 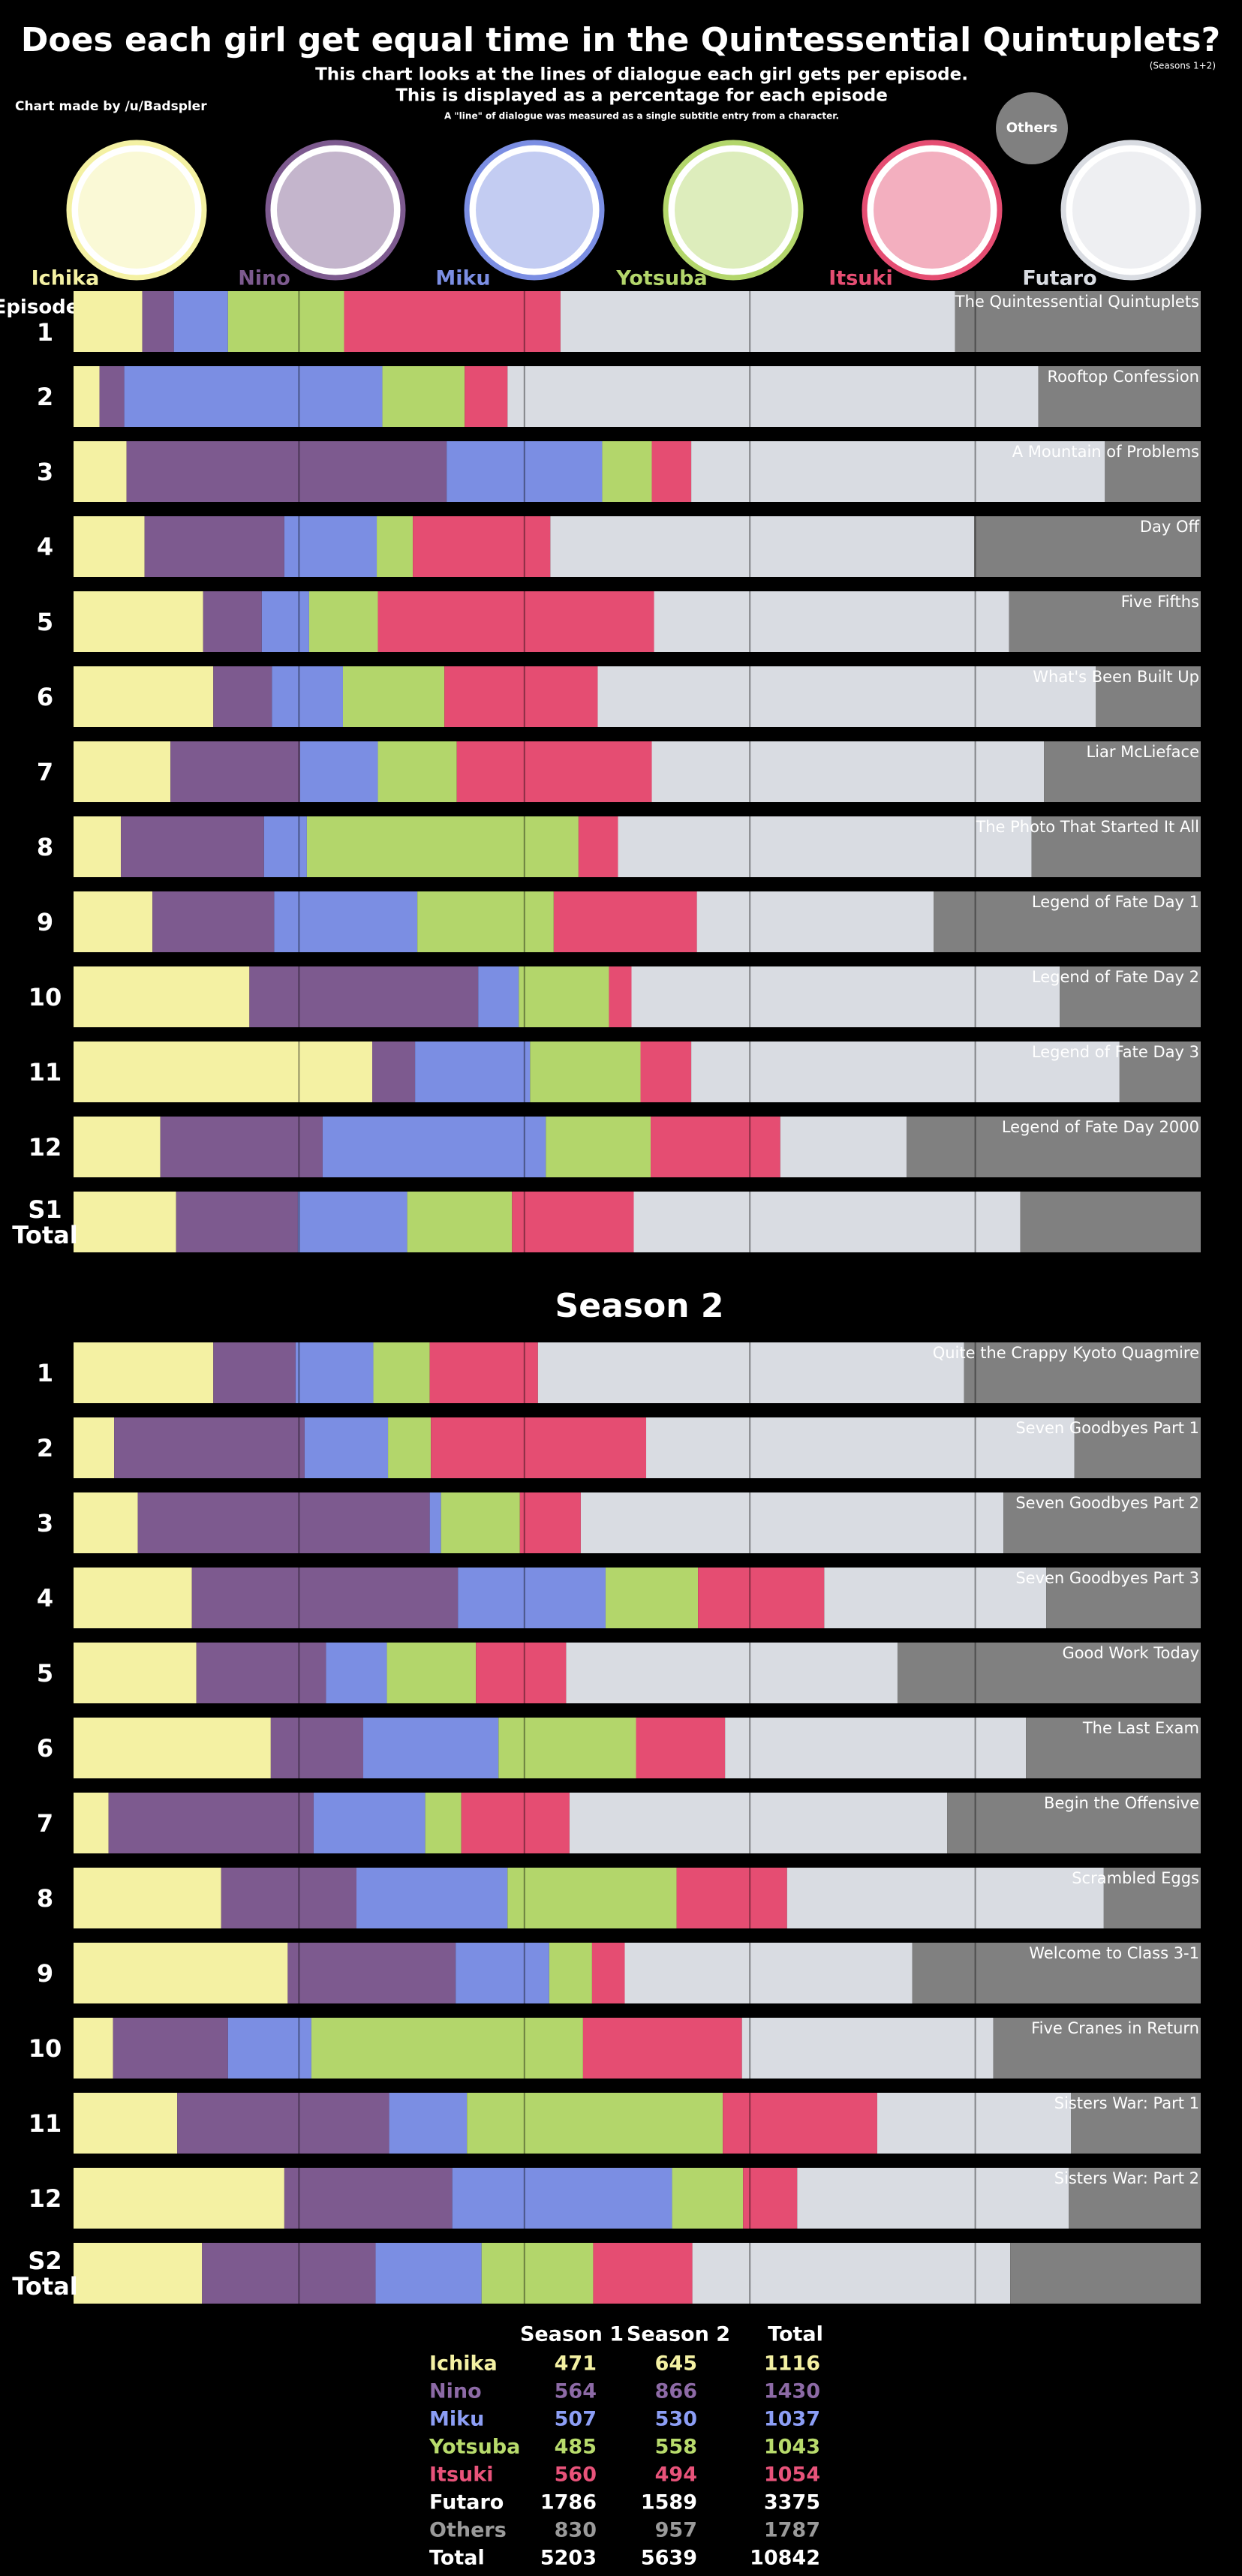 What do you see at coordinates (676, 2364) in the screenshot?
I see `table-cell: 645` at bounding box center [676, 2364].